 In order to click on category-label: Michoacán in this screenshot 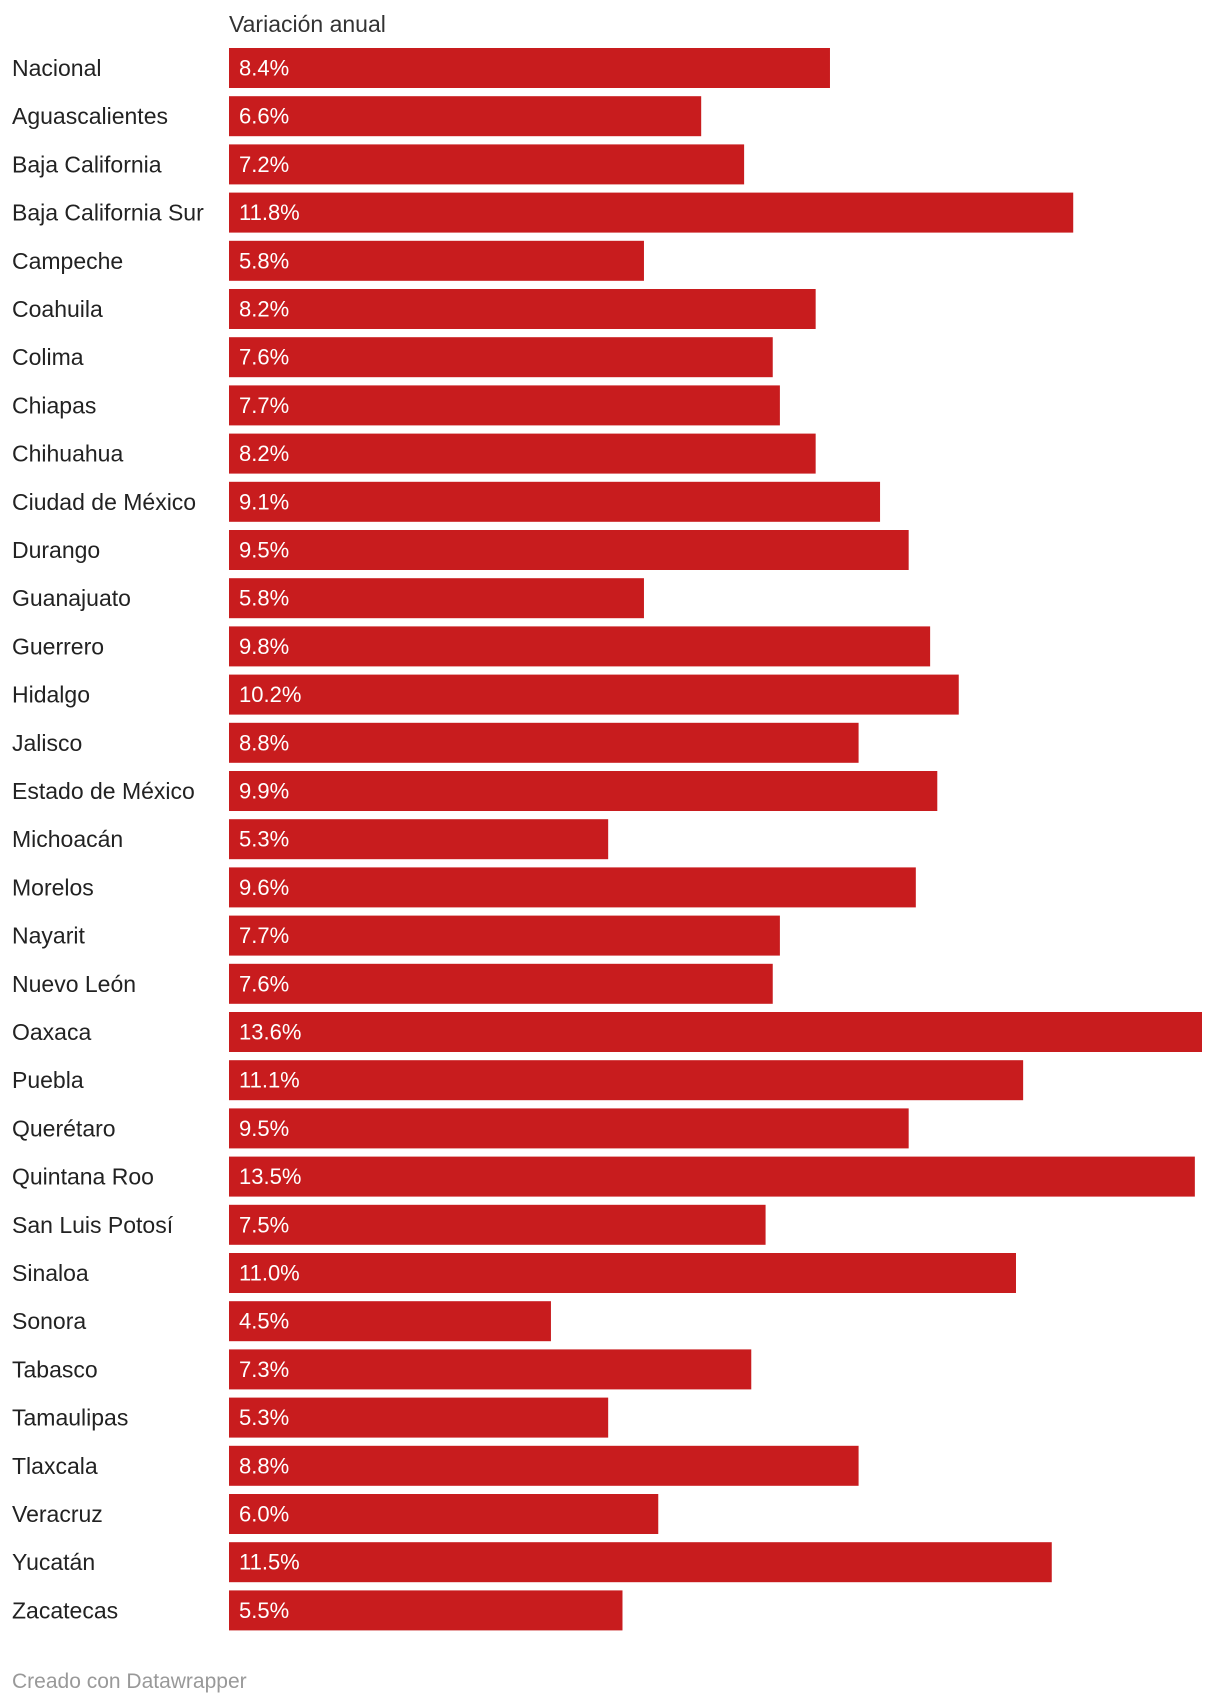, I will do `click(67, 839)`.